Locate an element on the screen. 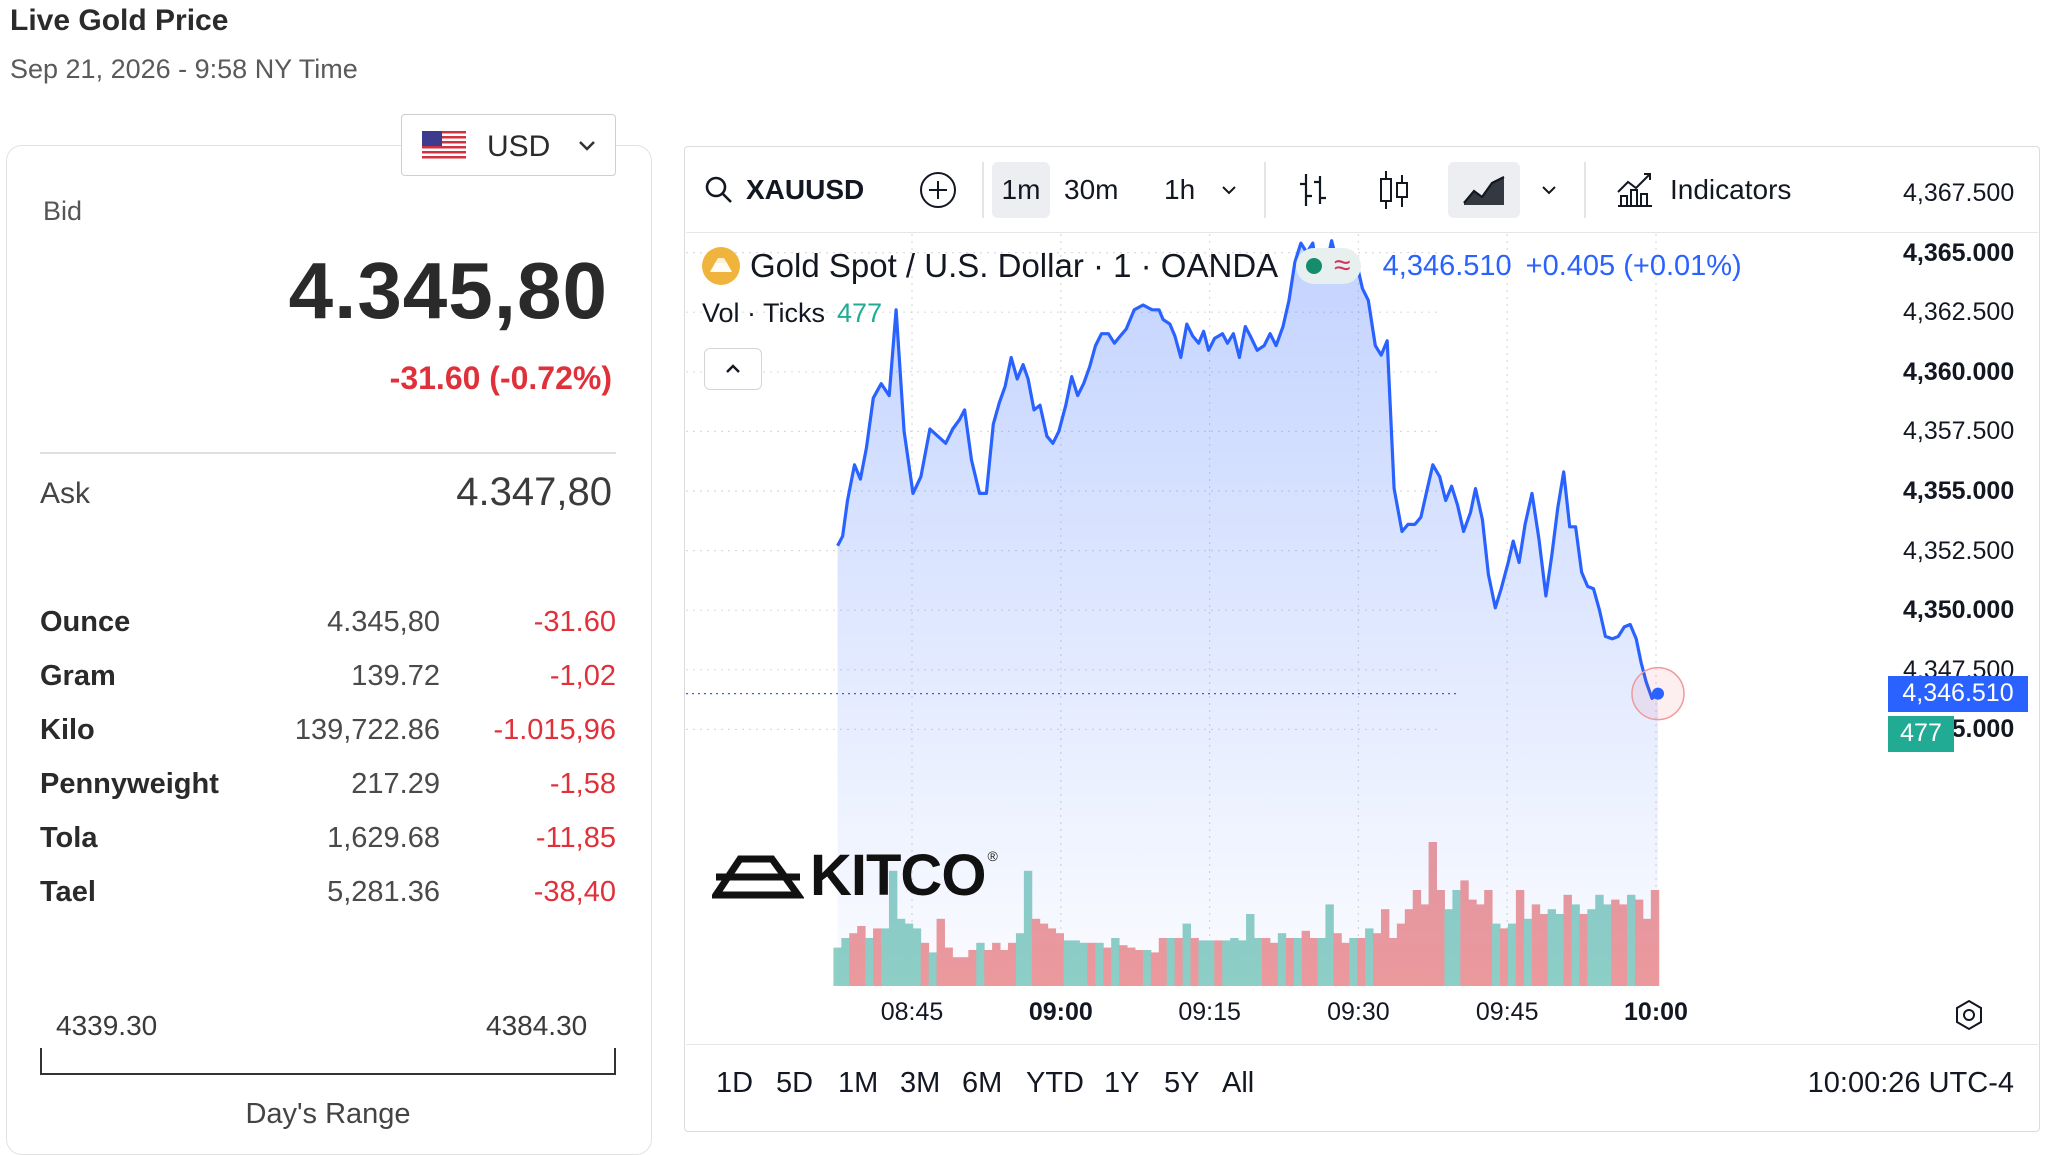 The height and width of the screenshot is (1155, 2048). day-range-low: 4339.30 is located at coordinates (107, 1025).